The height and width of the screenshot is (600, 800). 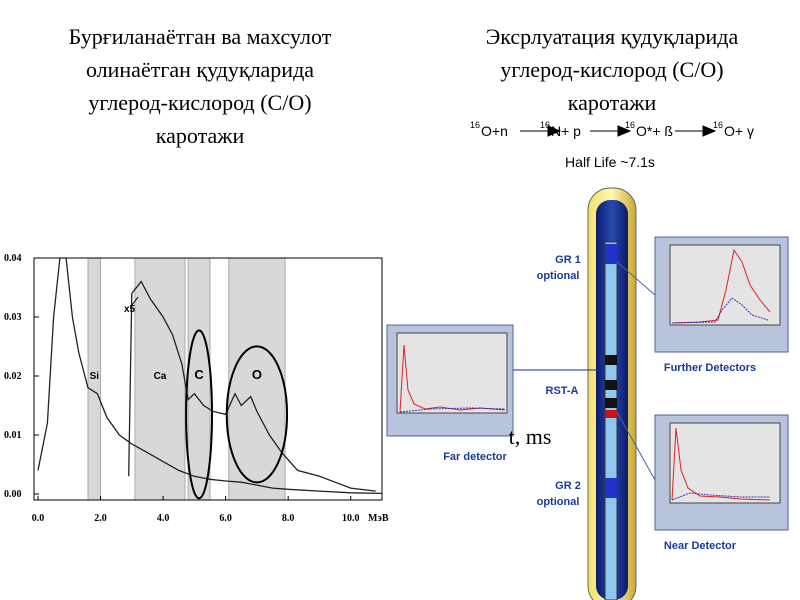 I want to click on region-band, so click(x=257, y=379).